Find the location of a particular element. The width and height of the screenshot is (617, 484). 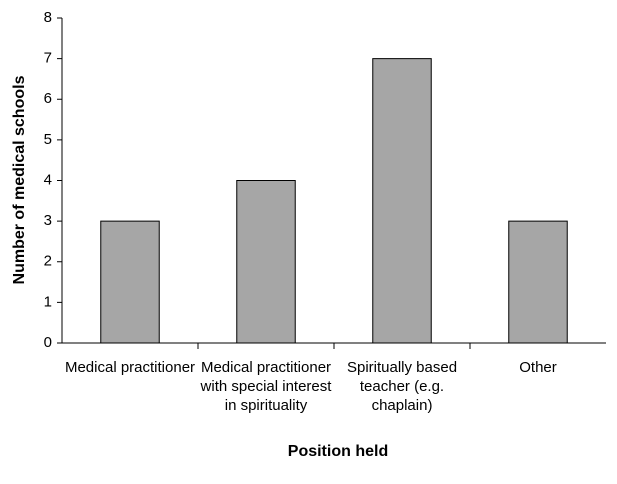

y-tick-label: 2 is located at coordinates (48, 261).